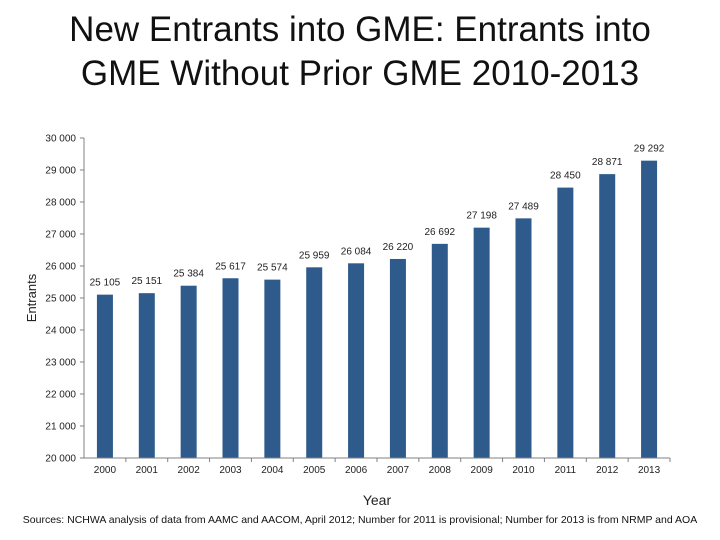 This screenshot has height=540, width=720. Describe the element at coordinates (104, 376) in the screenshot. I see `bar-2000` at that location.